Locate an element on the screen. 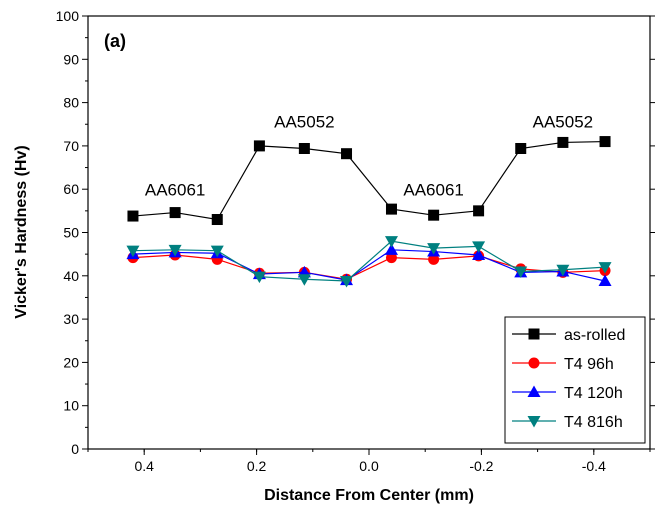 The image size is (662, 513). legend-box is located at coordinates (575, 380).